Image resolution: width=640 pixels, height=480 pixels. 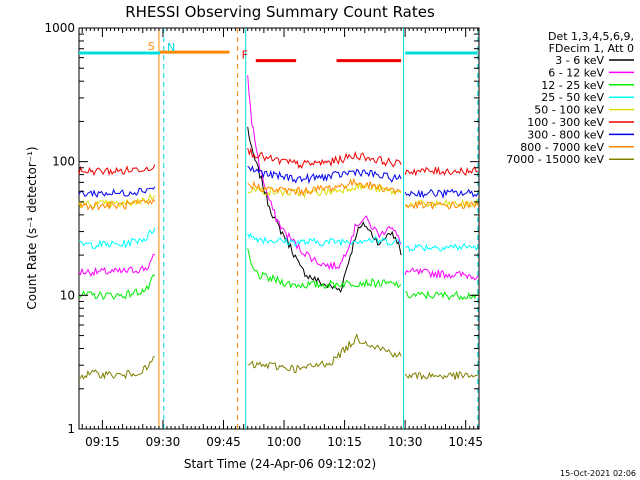 I want to click on x-axis-label: Start Time (24-Apr-06 09:12:02), so click(x=280, y=464).